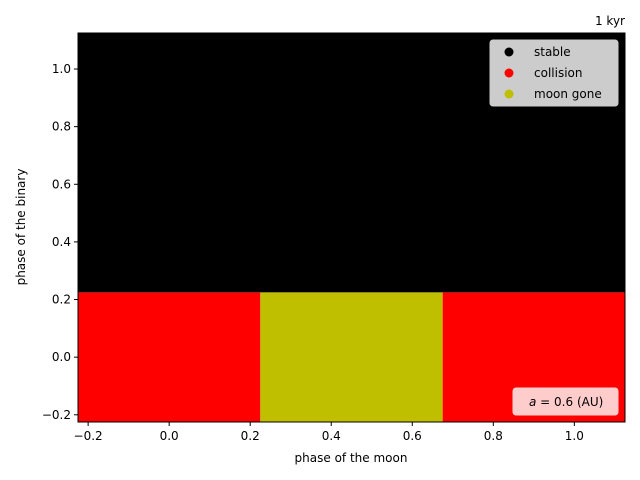 This screenshot has height=480, width=640. What do you see at coordinates (568, 94) in the screenshot?
I see `legend-label-moon-gone: moon gone` at bounding box center [568, 94].